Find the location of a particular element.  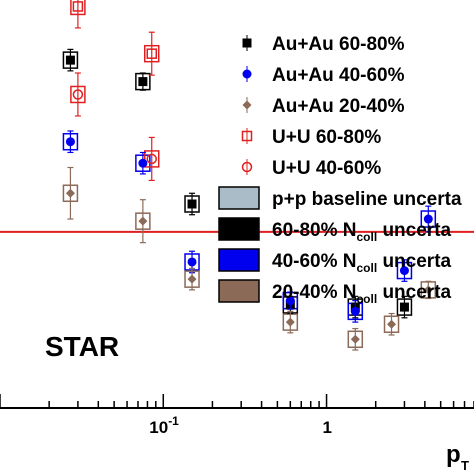

legend-entry: Au+Au 20-40% is located at coordinates (323, 106).